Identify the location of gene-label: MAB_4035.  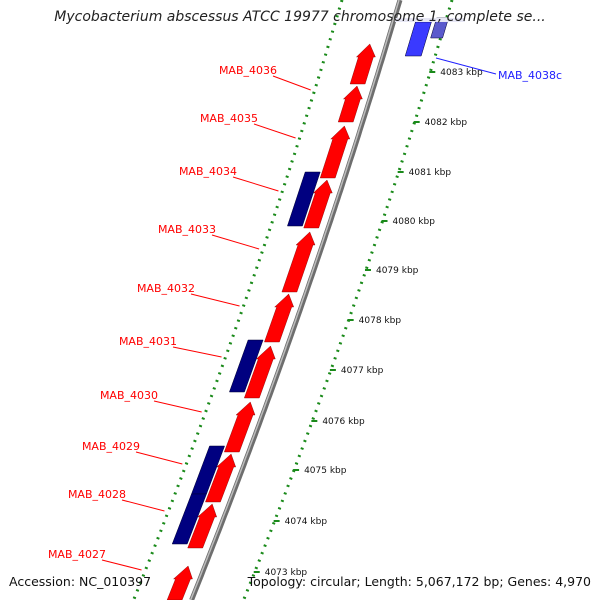
(229, 118).